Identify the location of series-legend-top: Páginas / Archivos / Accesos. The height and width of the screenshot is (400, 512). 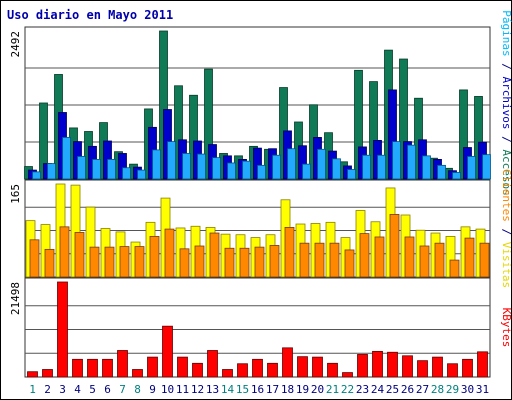
(506, 102).